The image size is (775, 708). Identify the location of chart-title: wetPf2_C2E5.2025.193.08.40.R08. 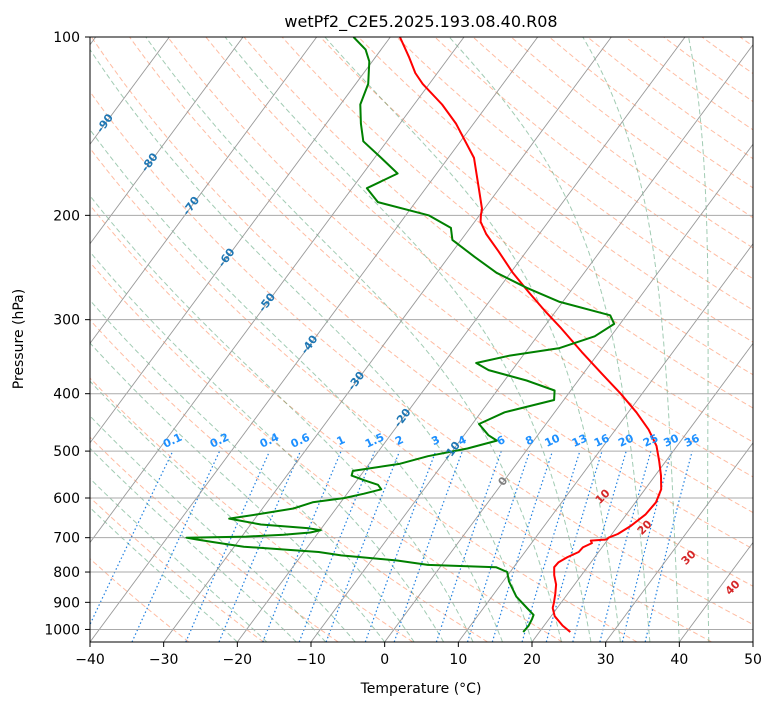
(420, 22).